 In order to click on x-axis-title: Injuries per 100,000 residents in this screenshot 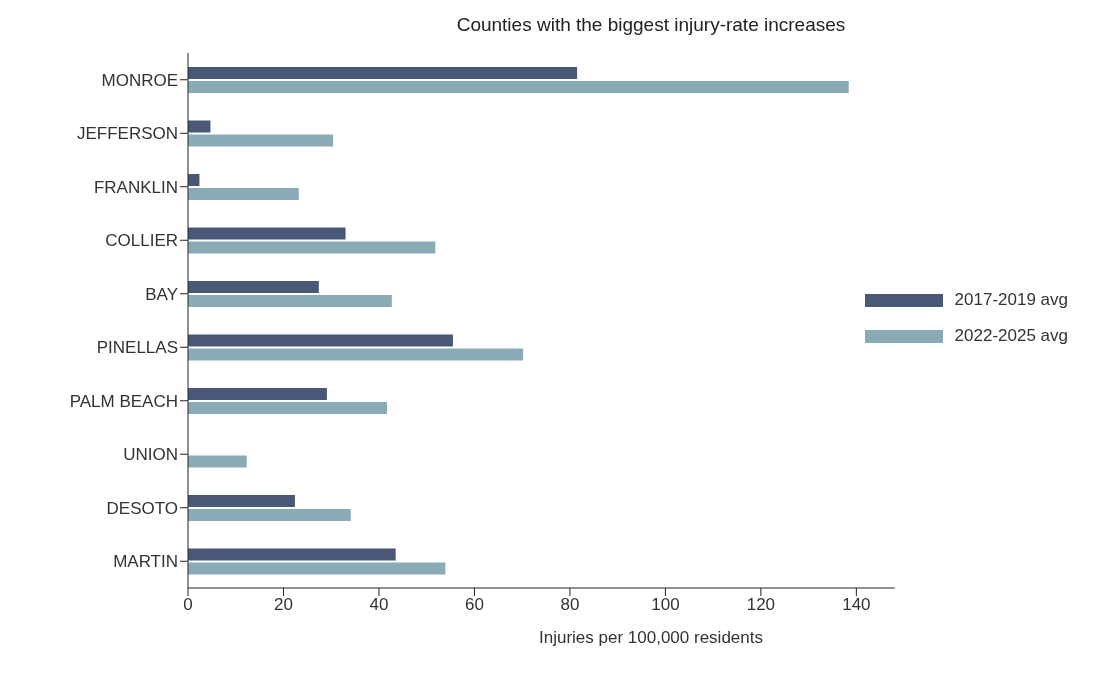, I will do `click(651, 638)`.